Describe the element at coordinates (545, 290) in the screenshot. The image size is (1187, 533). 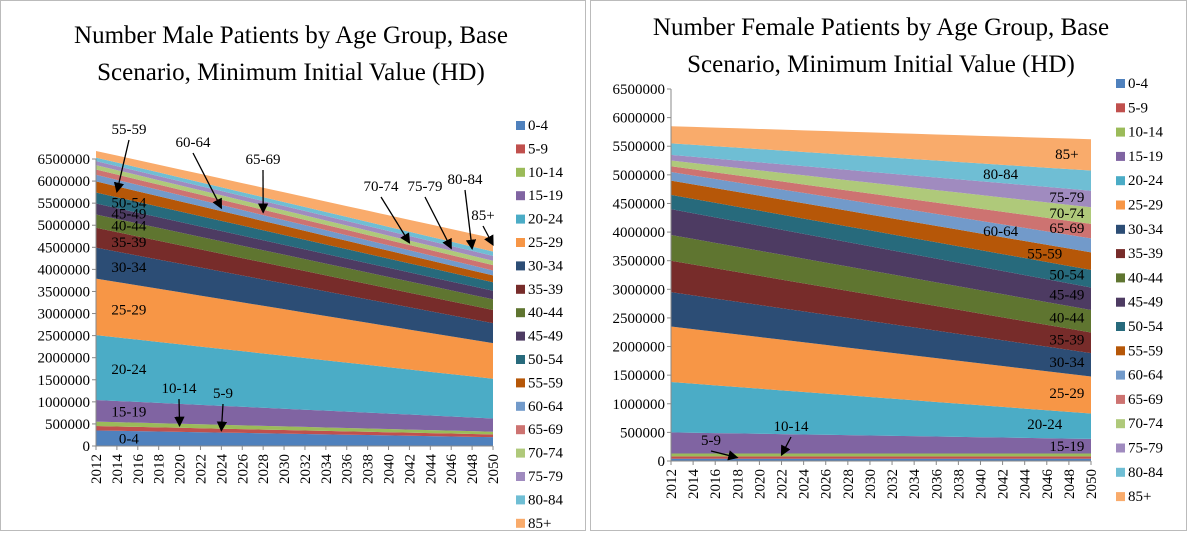
I see `legend-label: 35-39` at that location.